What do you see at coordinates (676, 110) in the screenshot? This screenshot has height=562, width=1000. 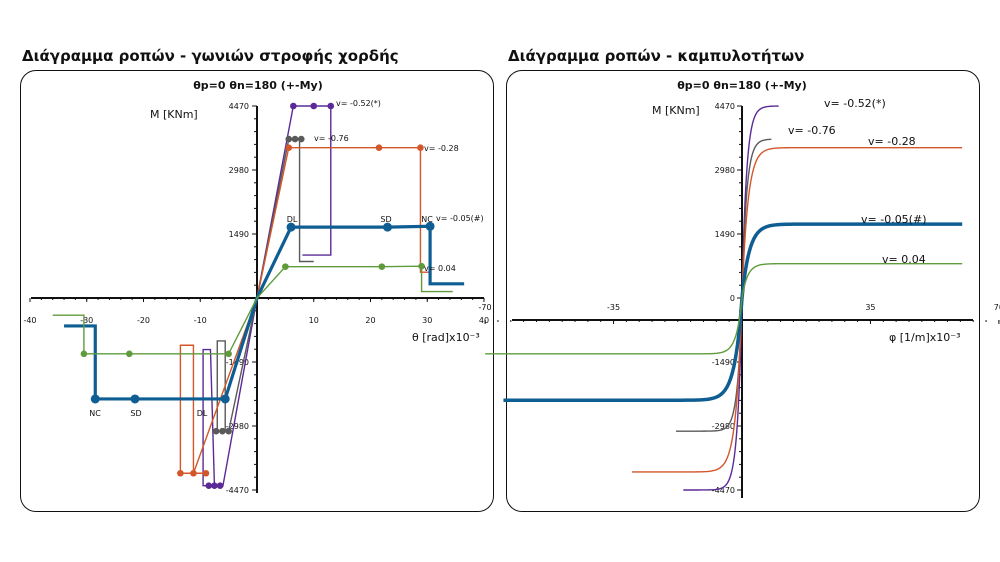 I see `right-y-axis-label: M [KNm]` at bounding box center [676, 110].